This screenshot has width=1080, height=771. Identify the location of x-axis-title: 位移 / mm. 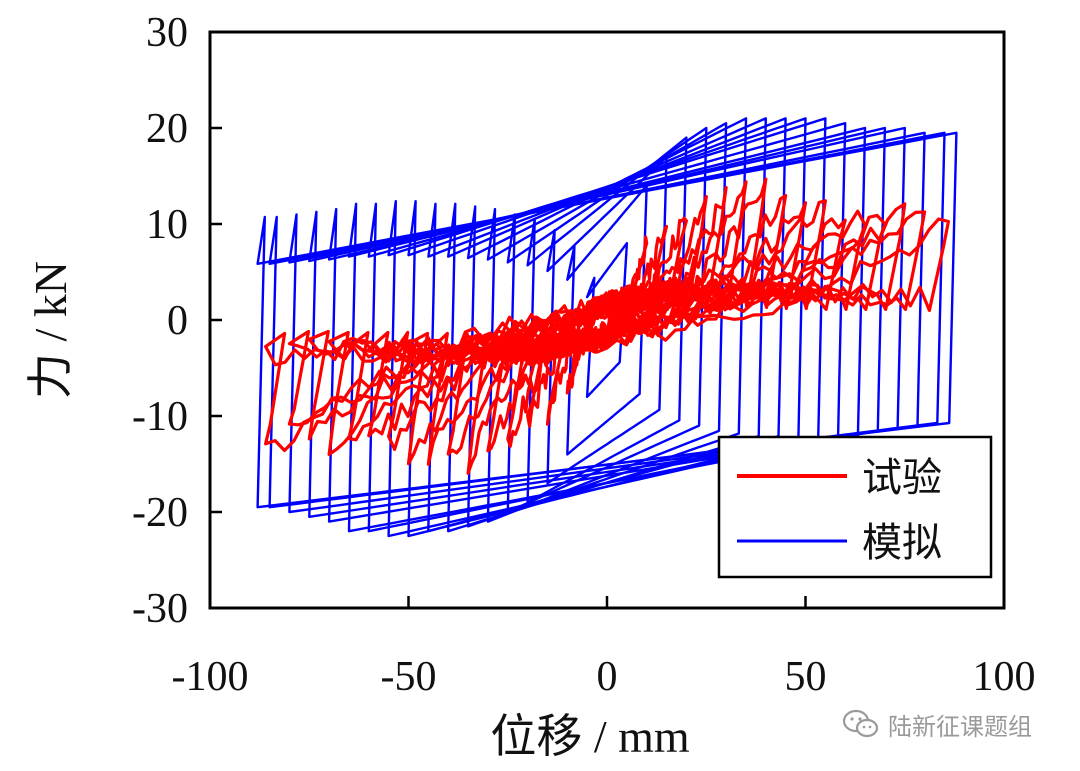
(590, 736).